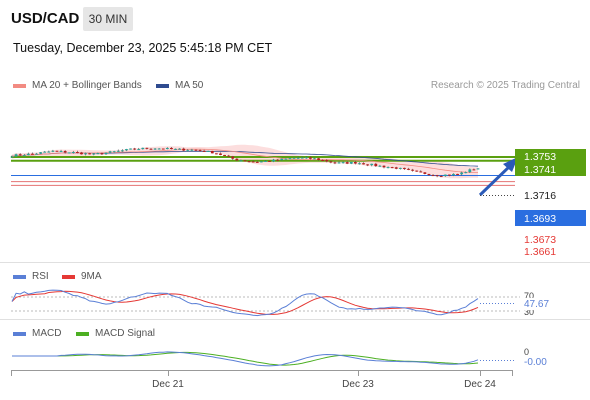 The height and width of the screenshot is (400, 590). I want to click on ma20-swatch, so click(19, 85).